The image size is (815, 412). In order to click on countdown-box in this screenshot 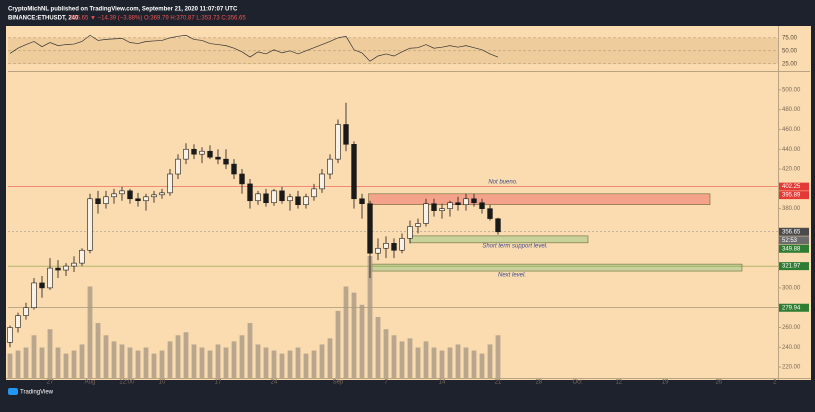, I will do `click(794, 240)`.